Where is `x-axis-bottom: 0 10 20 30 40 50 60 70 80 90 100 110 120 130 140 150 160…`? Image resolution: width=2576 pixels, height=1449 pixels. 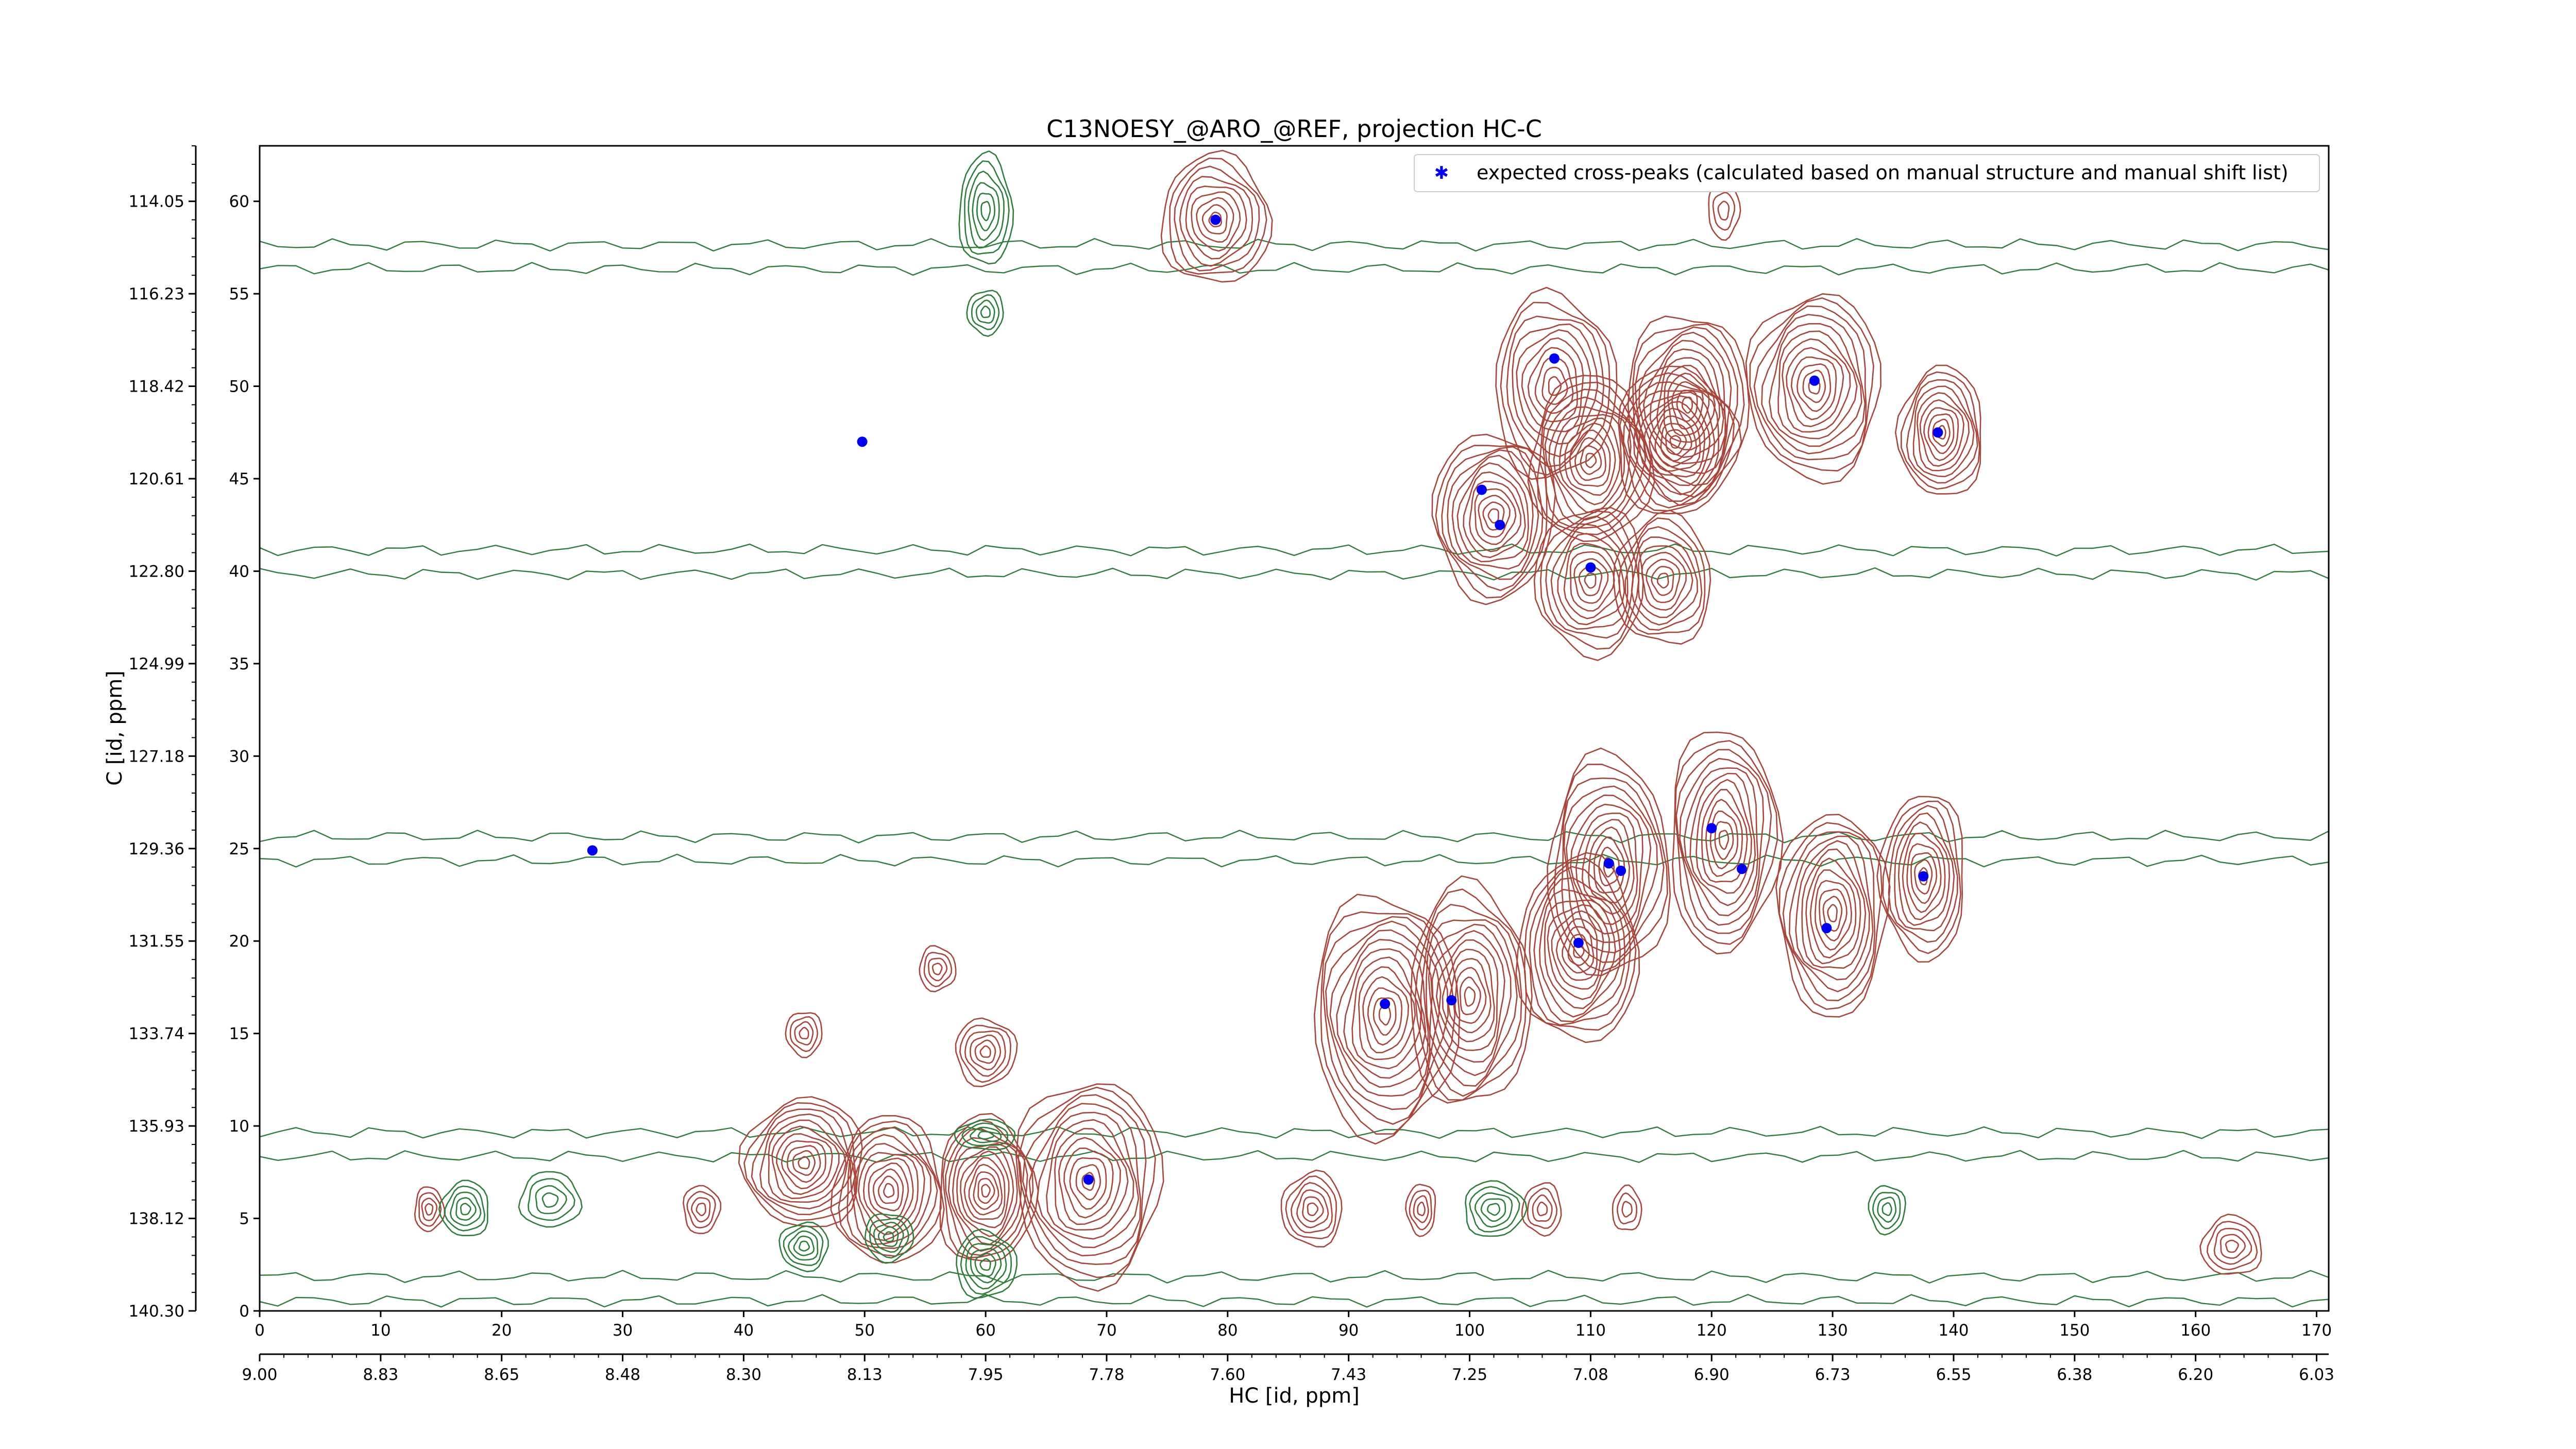
x-axis-bottom: 0 10 20 30 40 50 60 70 80 90 100 110 120 130 140 150 160… is located at coordinates (1293, 1325).